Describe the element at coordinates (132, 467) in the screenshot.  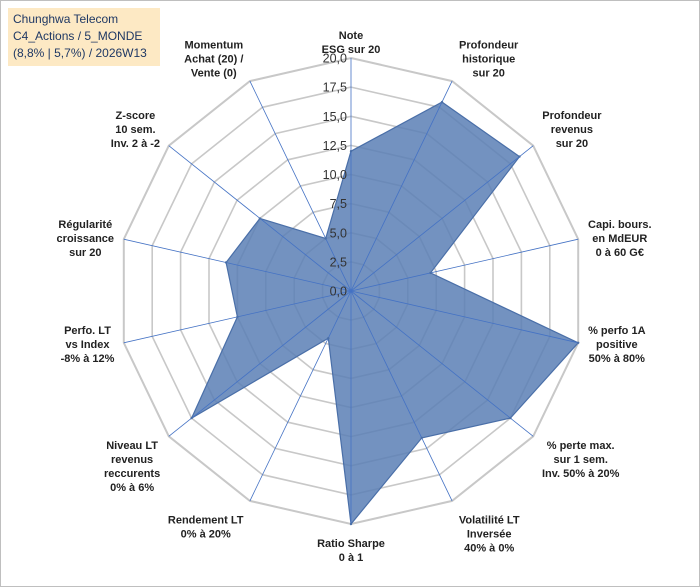
I see `axis-label-9: Niveau LT revenus reccurents 0% à 6%` at that location.